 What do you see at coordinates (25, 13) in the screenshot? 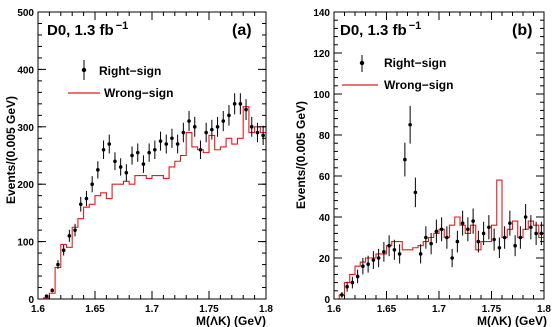
I see `y-tick-label: 500` at bounding box center [25, 13].